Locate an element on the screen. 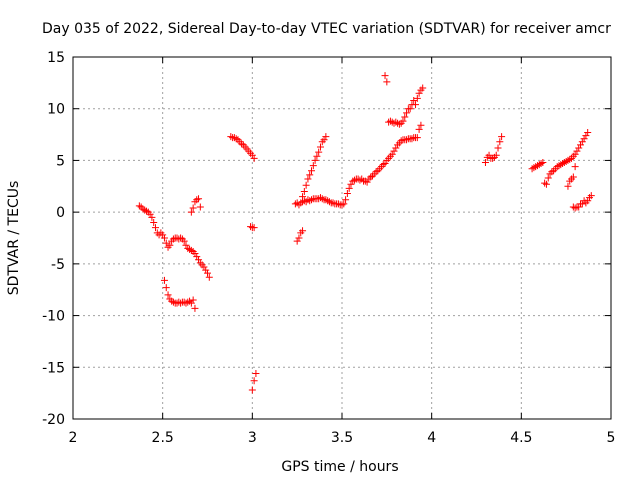 Image resolution: width=640 pixels, height=480 pixels. y-tick-label: -20 is located at coordinates (53, 420).